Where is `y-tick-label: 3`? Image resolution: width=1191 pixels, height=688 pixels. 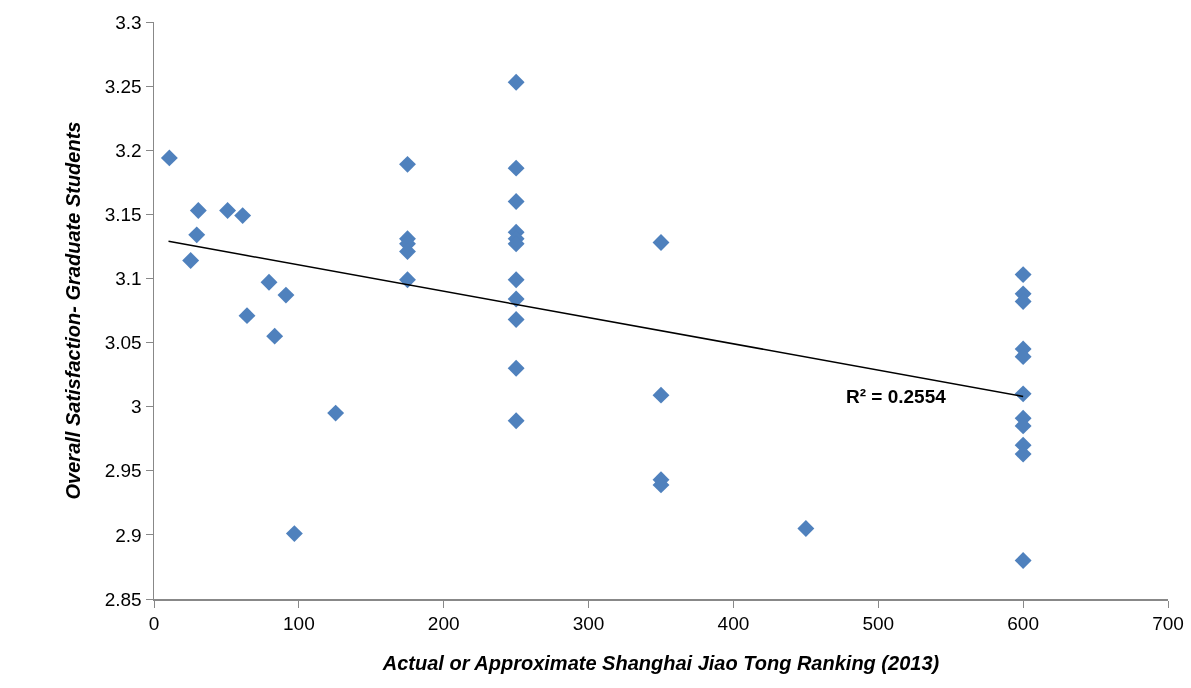
y-tick-label: 3 is located at coordinates (136, 407).